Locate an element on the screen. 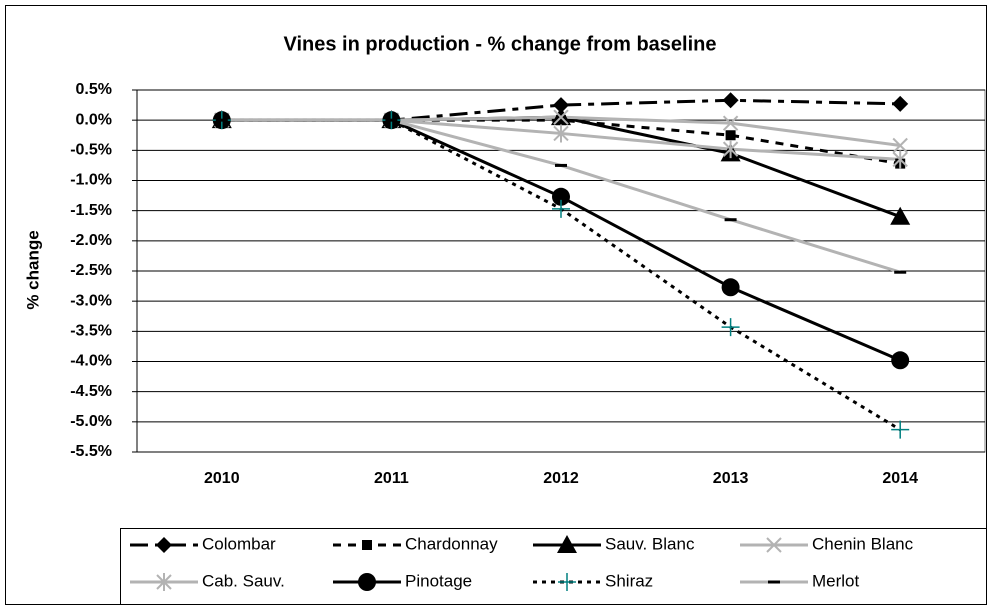 This screenshot has width=992, height=611. legend-label: Sauv. Blanc is located at coordinates (650, 543).